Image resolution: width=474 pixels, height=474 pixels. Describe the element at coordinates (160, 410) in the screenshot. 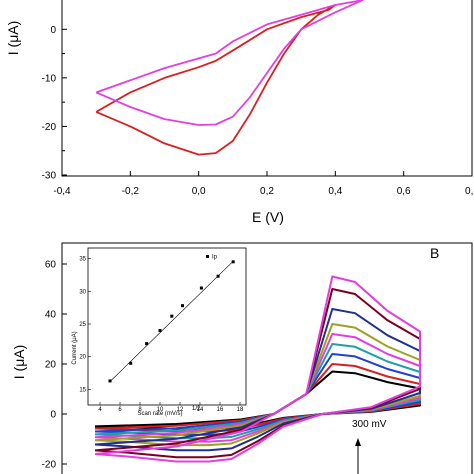

I see `inset-x-tick-label: 10` at that location.